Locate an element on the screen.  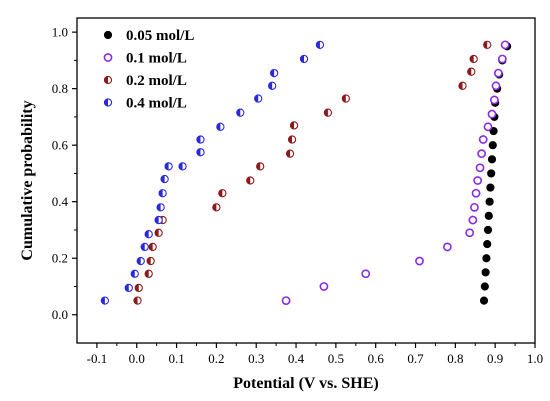
x-tick-label: 0.5 is located at coordinates (336, 358).